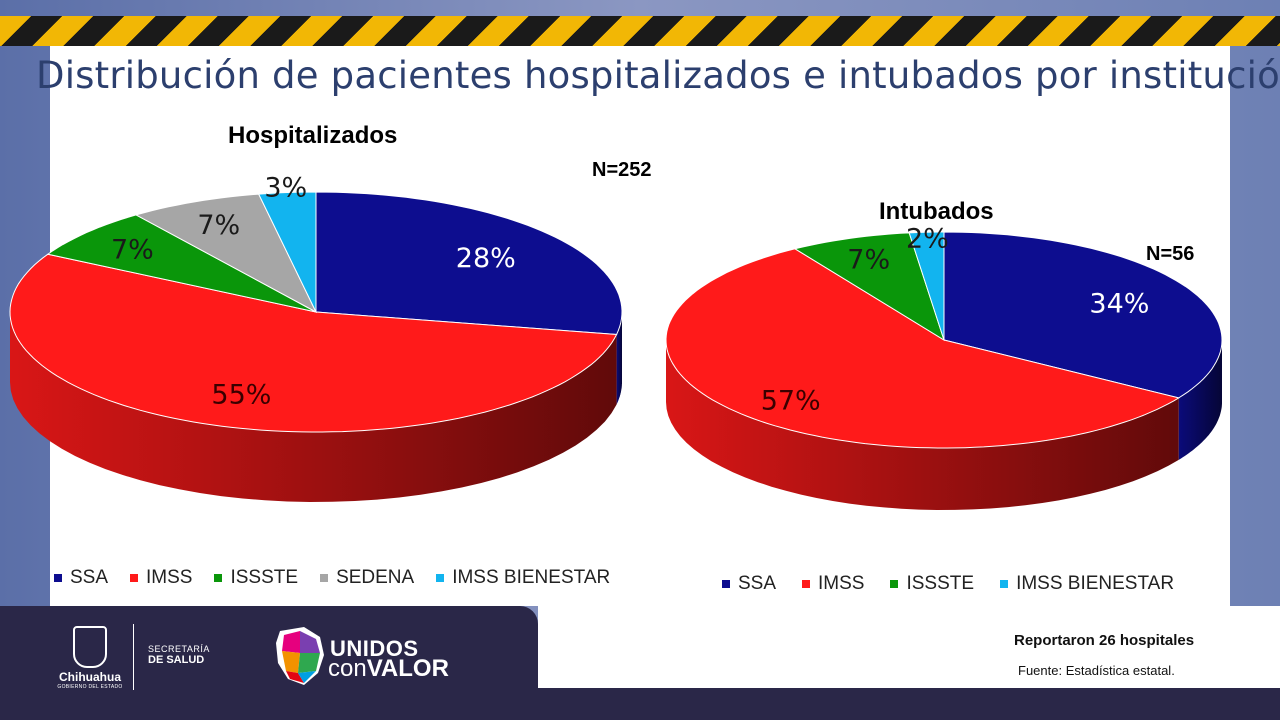  Describe the element at coordinates (347, 668) in the screenshot. I see `brand-con: con` at that location.